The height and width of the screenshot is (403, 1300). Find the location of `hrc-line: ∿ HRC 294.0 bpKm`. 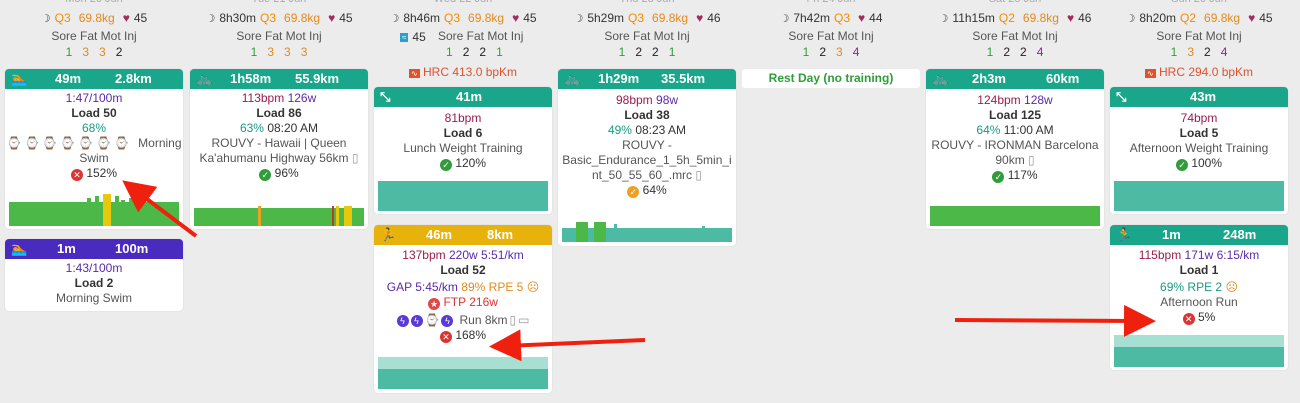

hrc-line: ∿ HRC 294.0 bpKm is located at coordinates (1199, 72).